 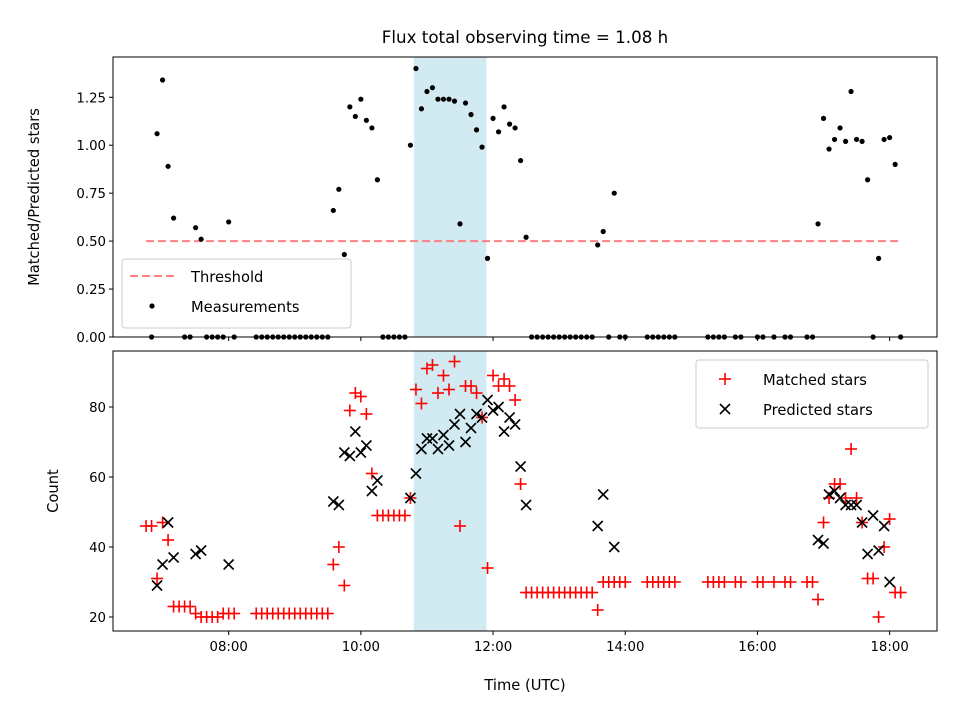 What do you see at coordinates (34, 197) in the screenshot?
I see `ratio-y-axis-label: Matched/Predicted stars` at bounding box center [34, 197].